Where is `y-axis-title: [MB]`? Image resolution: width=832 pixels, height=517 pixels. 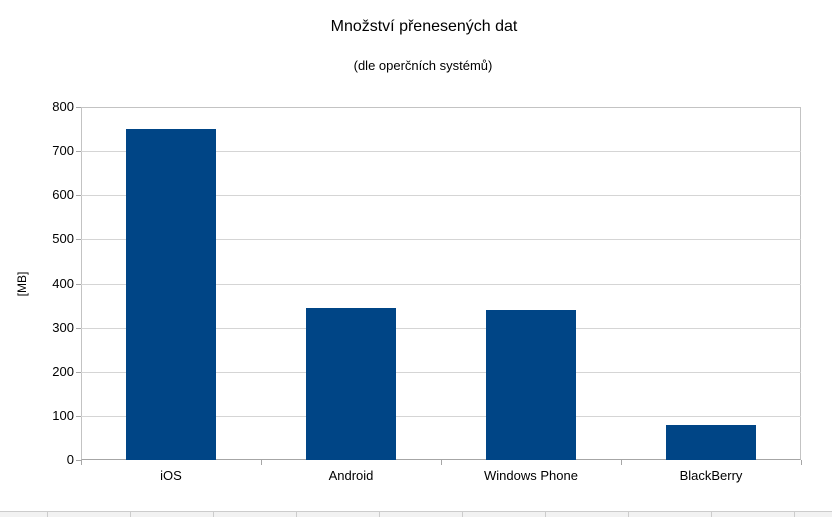
y-axis-title: [MB] is located at coordinates (22, 284).